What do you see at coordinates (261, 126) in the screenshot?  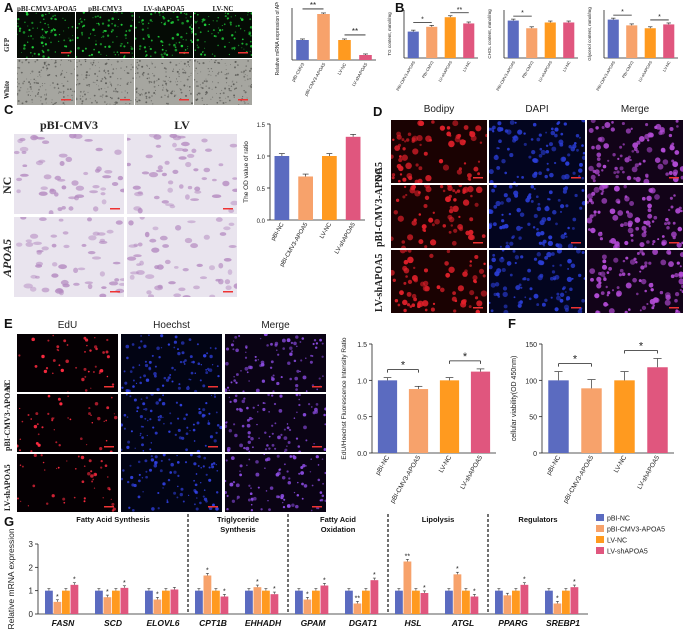 I see `y-tick-label: 1.5` at bounding box center [261, 126].